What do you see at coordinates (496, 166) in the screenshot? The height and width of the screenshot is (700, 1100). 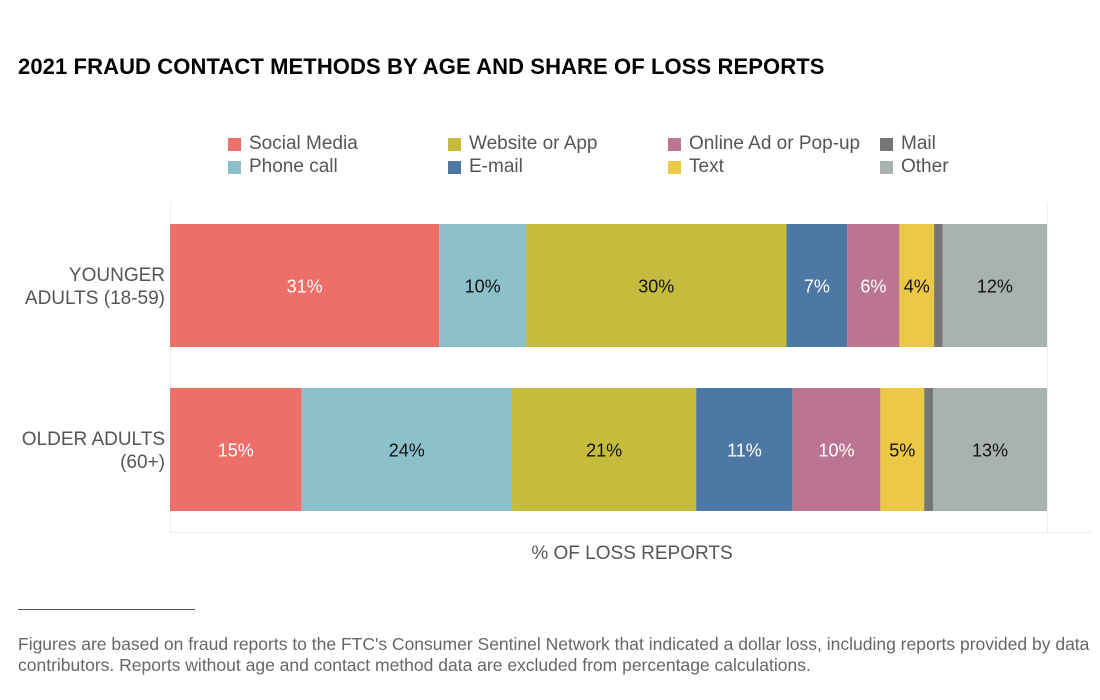 I see `legend-label: E-mail` at bounding box center [496, 166].